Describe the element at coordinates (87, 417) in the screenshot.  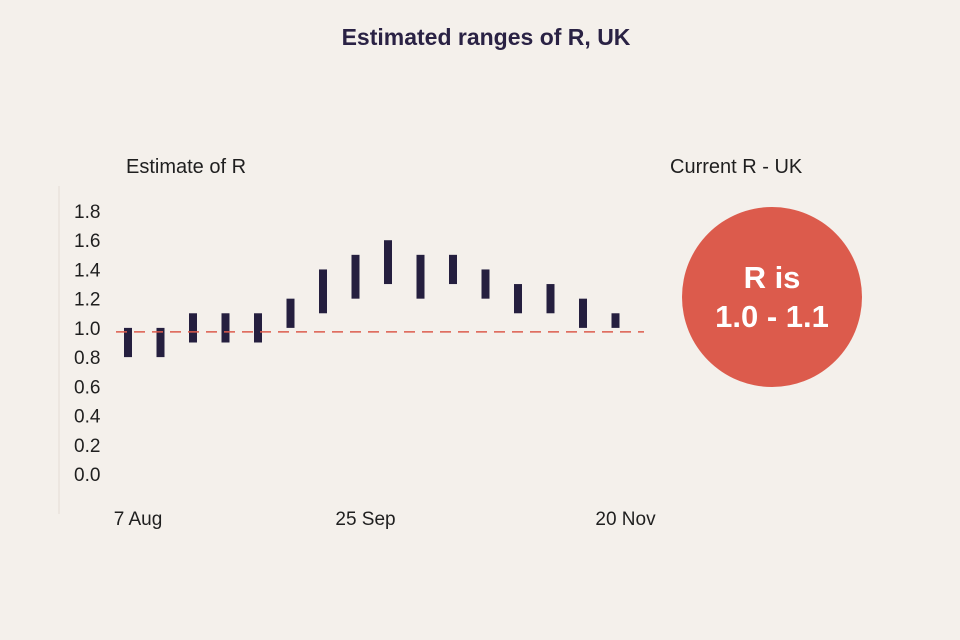
I see `y-tick-label: 0.4` at that location.